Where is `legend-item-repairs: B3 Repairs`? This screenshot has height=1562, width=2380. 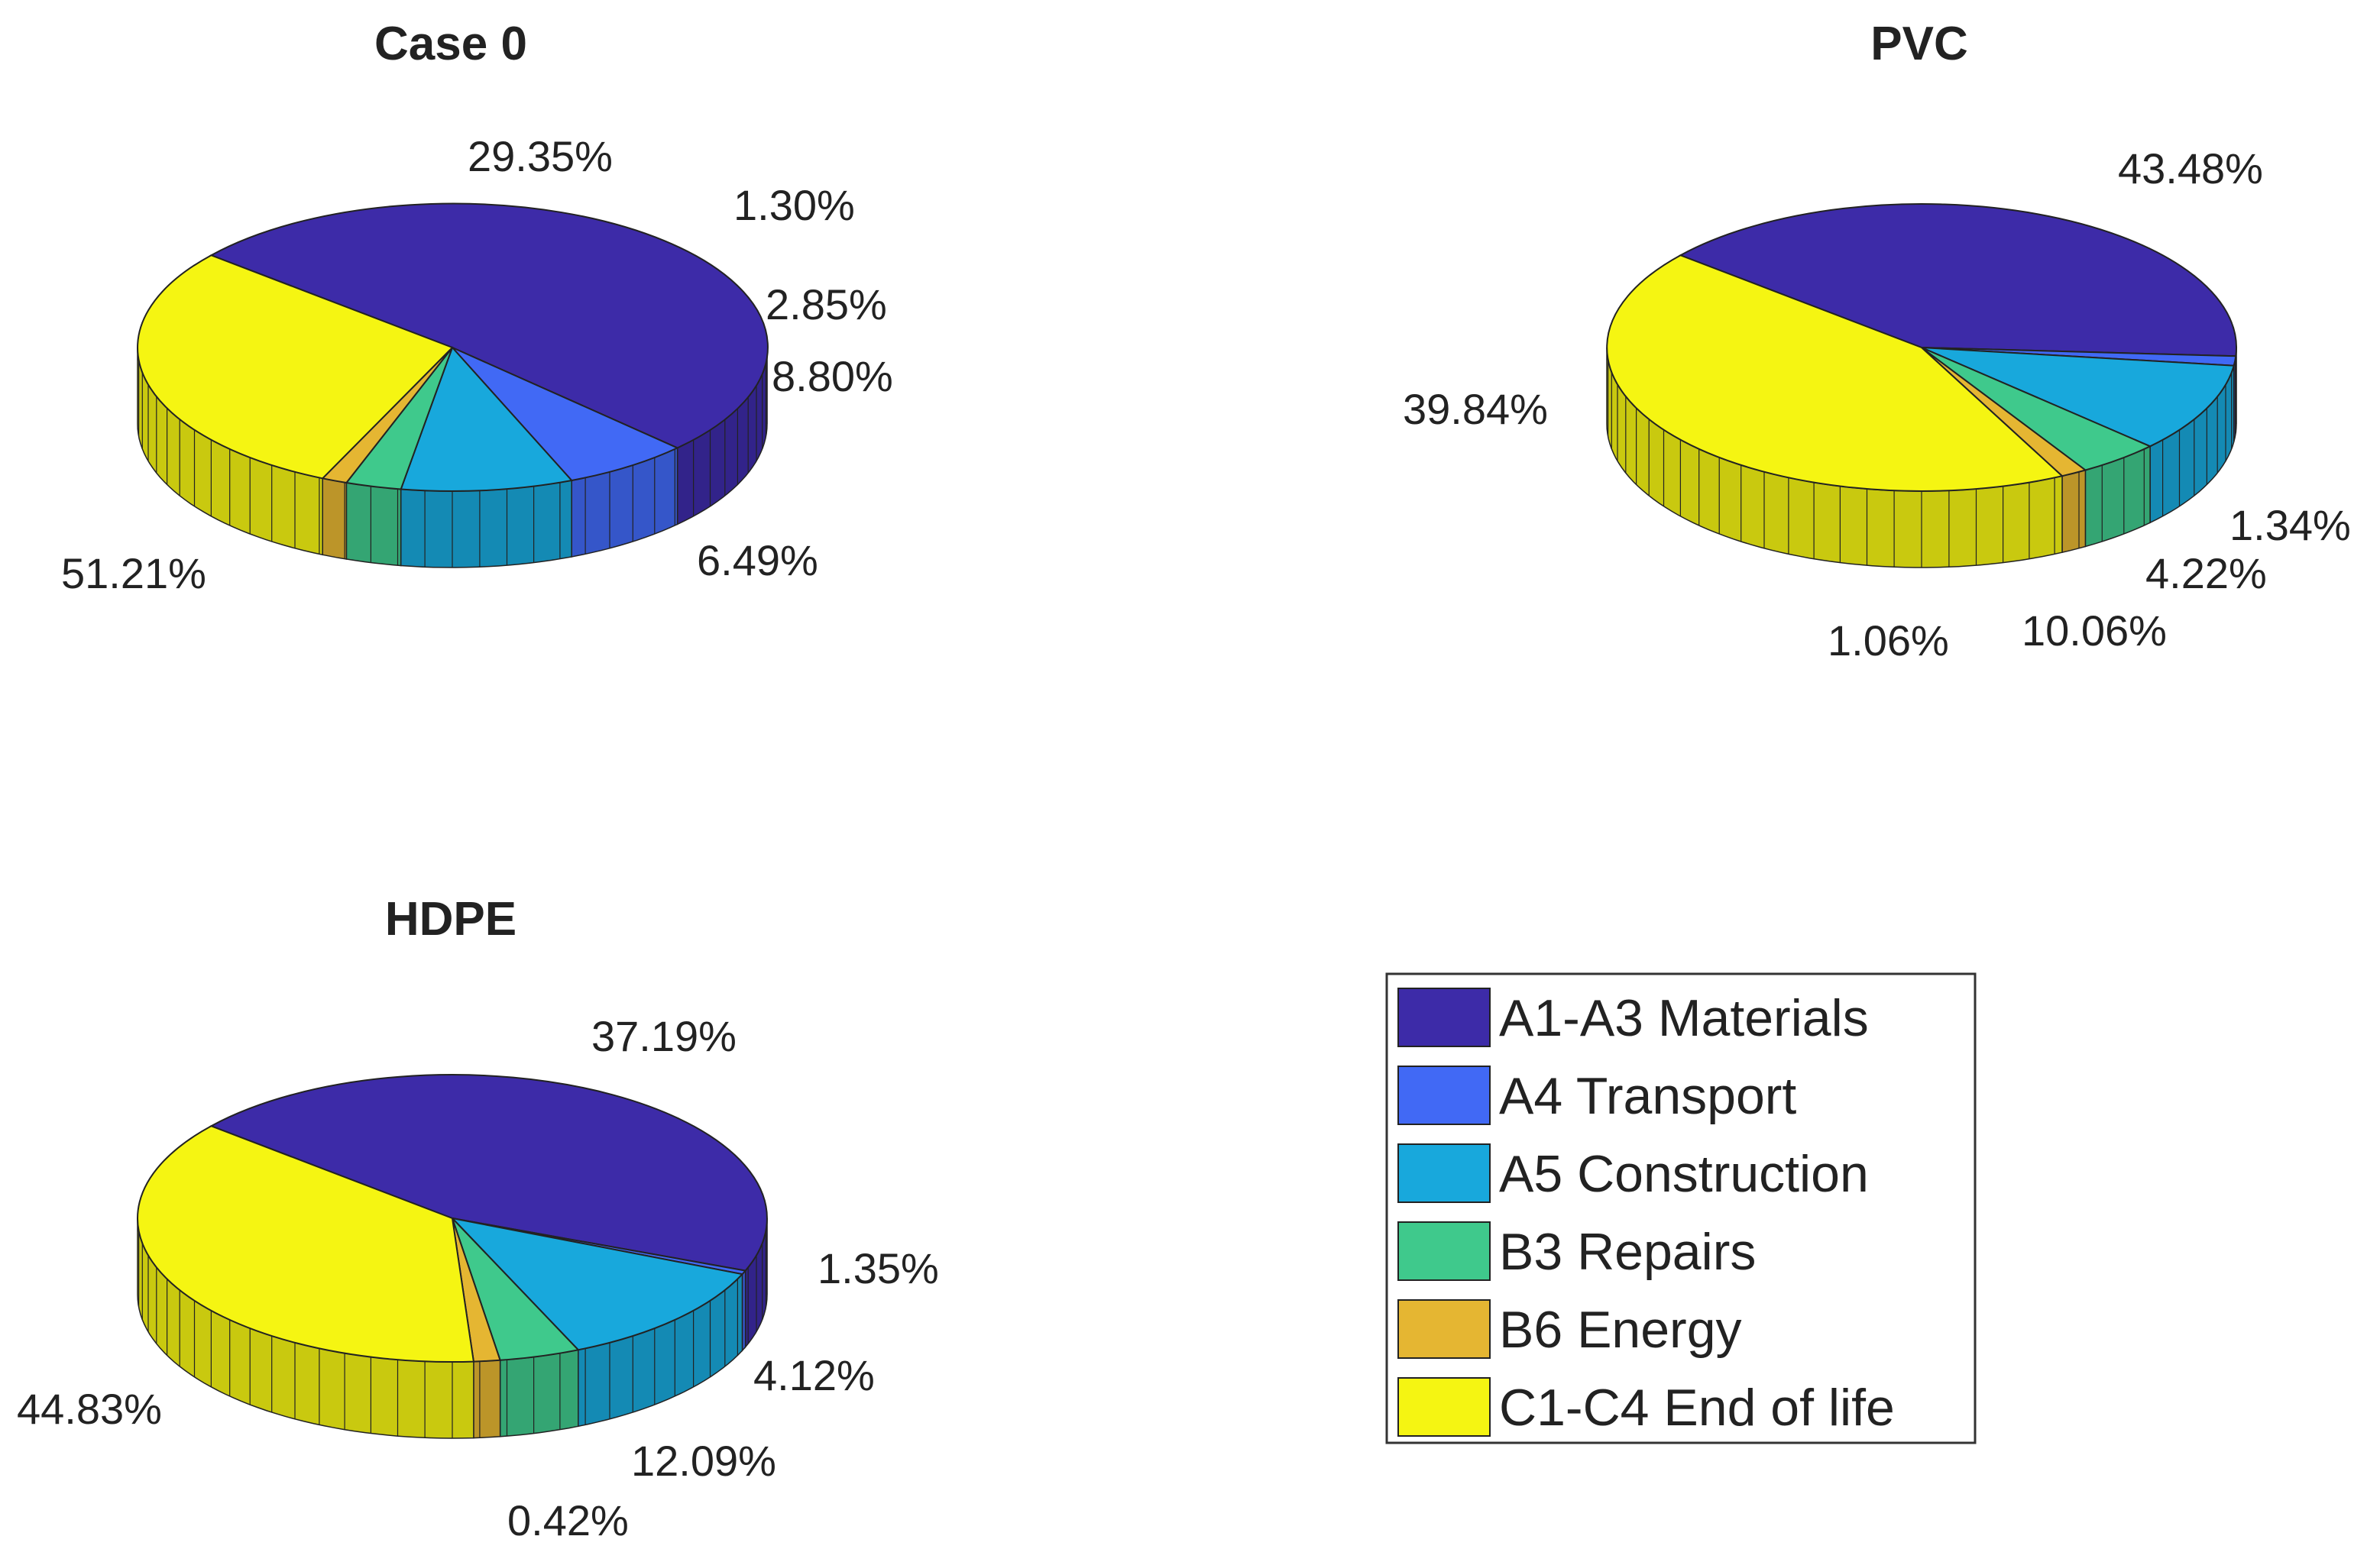
legend-item-repairs: B3 Repairs is located at coordinates (1577, 1251).